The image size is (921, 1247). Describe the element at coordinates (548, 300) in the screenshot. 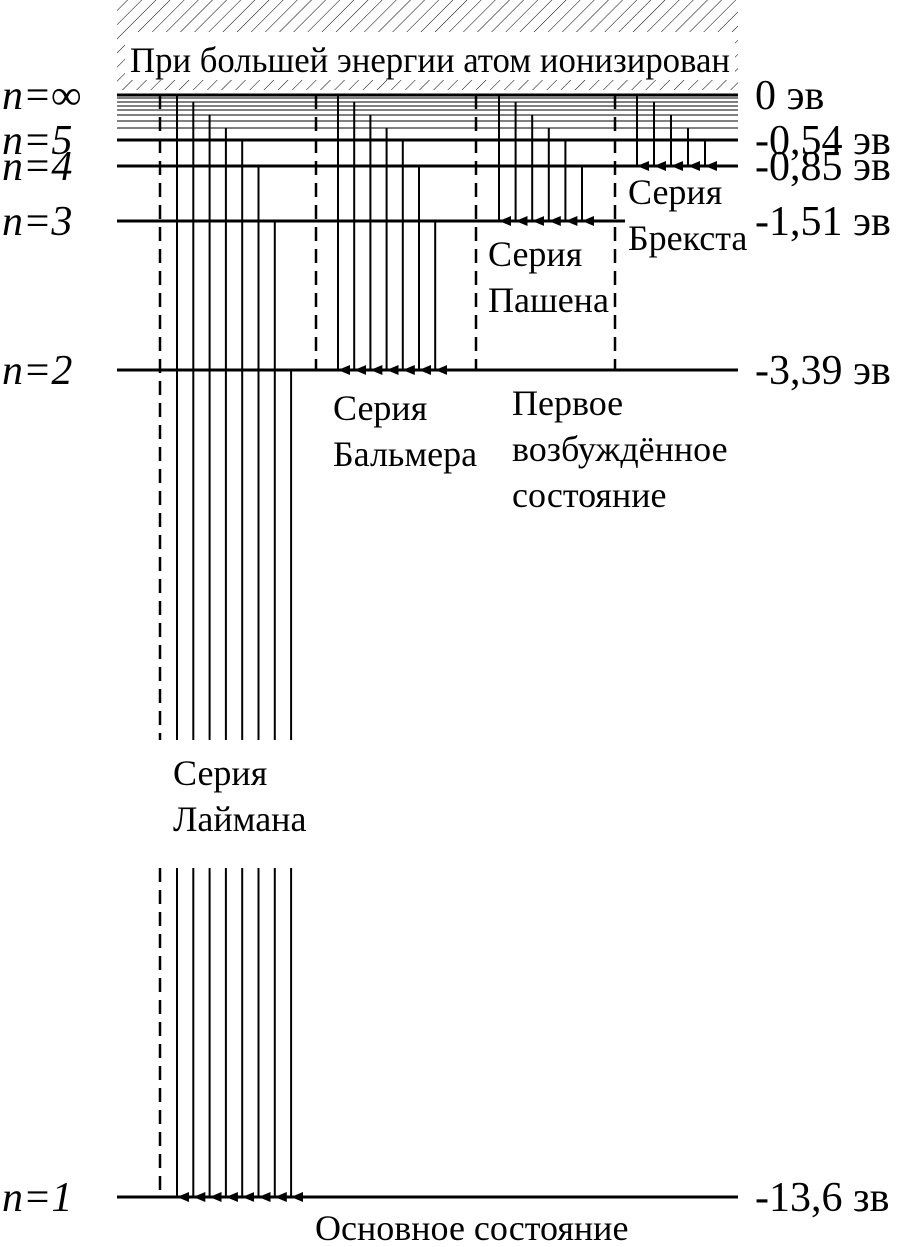

I see `series-label: Пашена` at that location.